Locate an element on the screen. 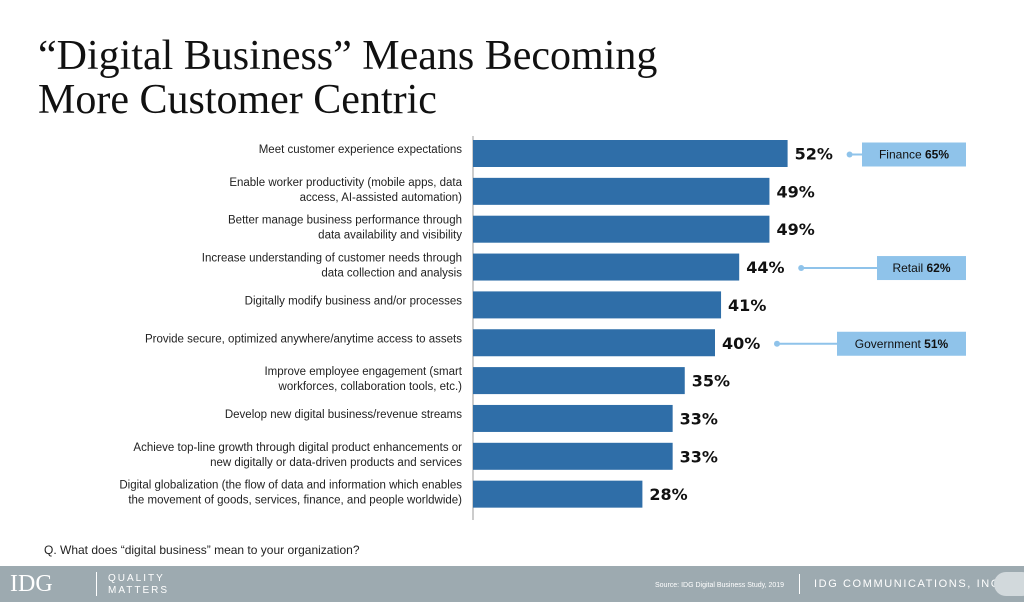 This screenshot has width=1024, height=602. callout-text-2: Government 51% is located at coordinates (902, 344).